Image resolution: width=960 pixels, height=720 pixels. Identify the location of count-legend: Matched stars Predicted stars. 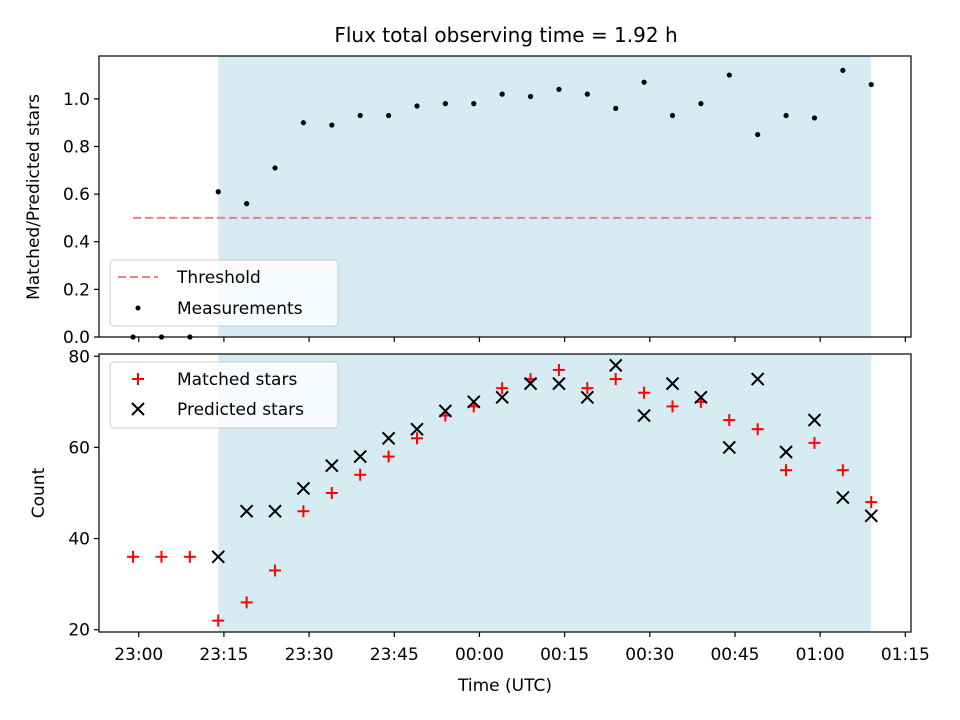
(224, 395).